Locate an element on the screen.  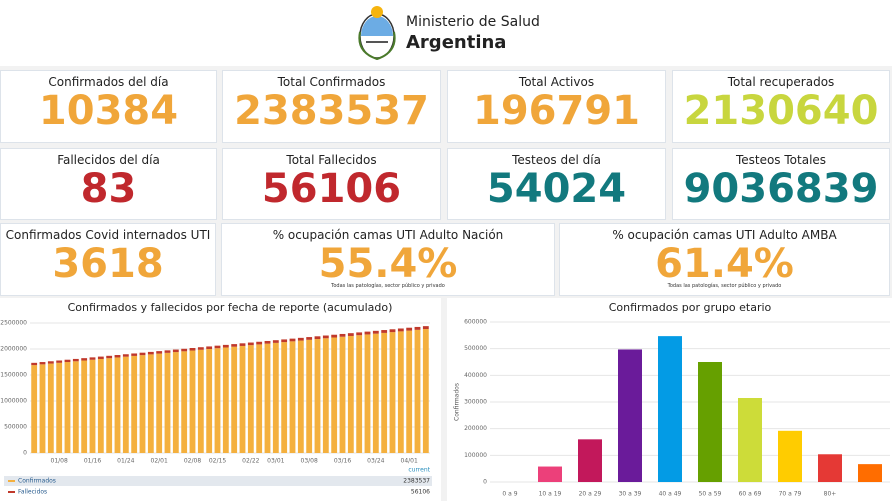
y-tick-label: 2500000 is located at coordinates (13, 323).